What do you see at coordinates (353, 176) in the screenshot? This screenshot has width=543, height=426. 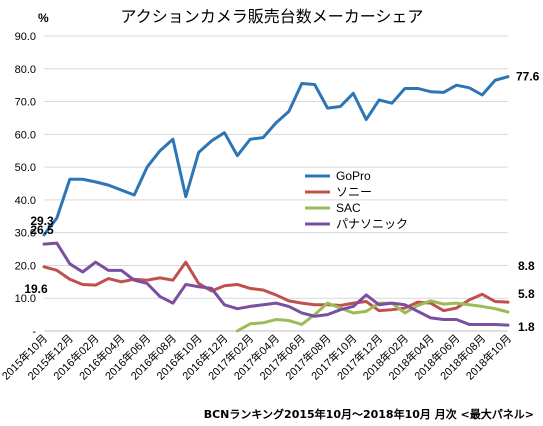 I see `legend-label: GoPro` at bounding box center [353, 176].